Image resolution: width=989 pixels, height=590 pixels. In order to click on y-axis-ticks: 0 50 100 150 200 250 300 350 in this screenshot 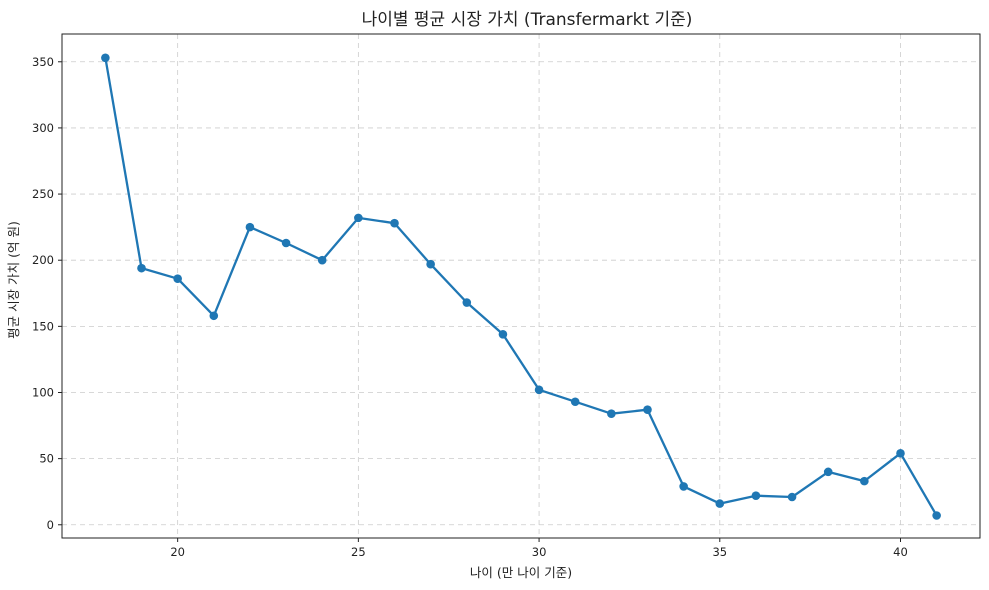, I will do `click(47, 293)`.